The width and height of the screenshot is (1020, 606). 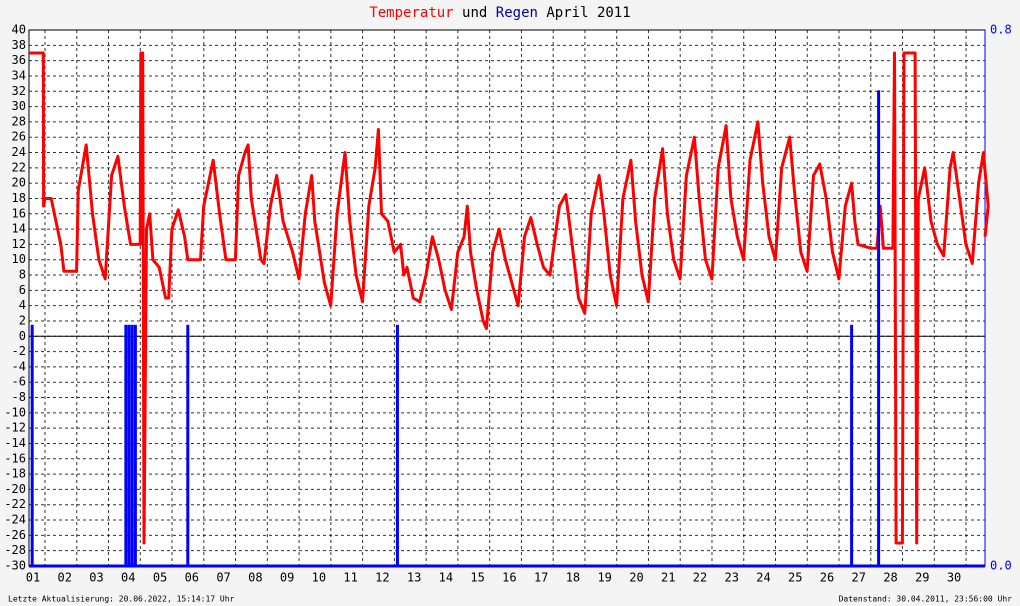 I want to click on x-tick-label: 08, so click(x=255, y=578).